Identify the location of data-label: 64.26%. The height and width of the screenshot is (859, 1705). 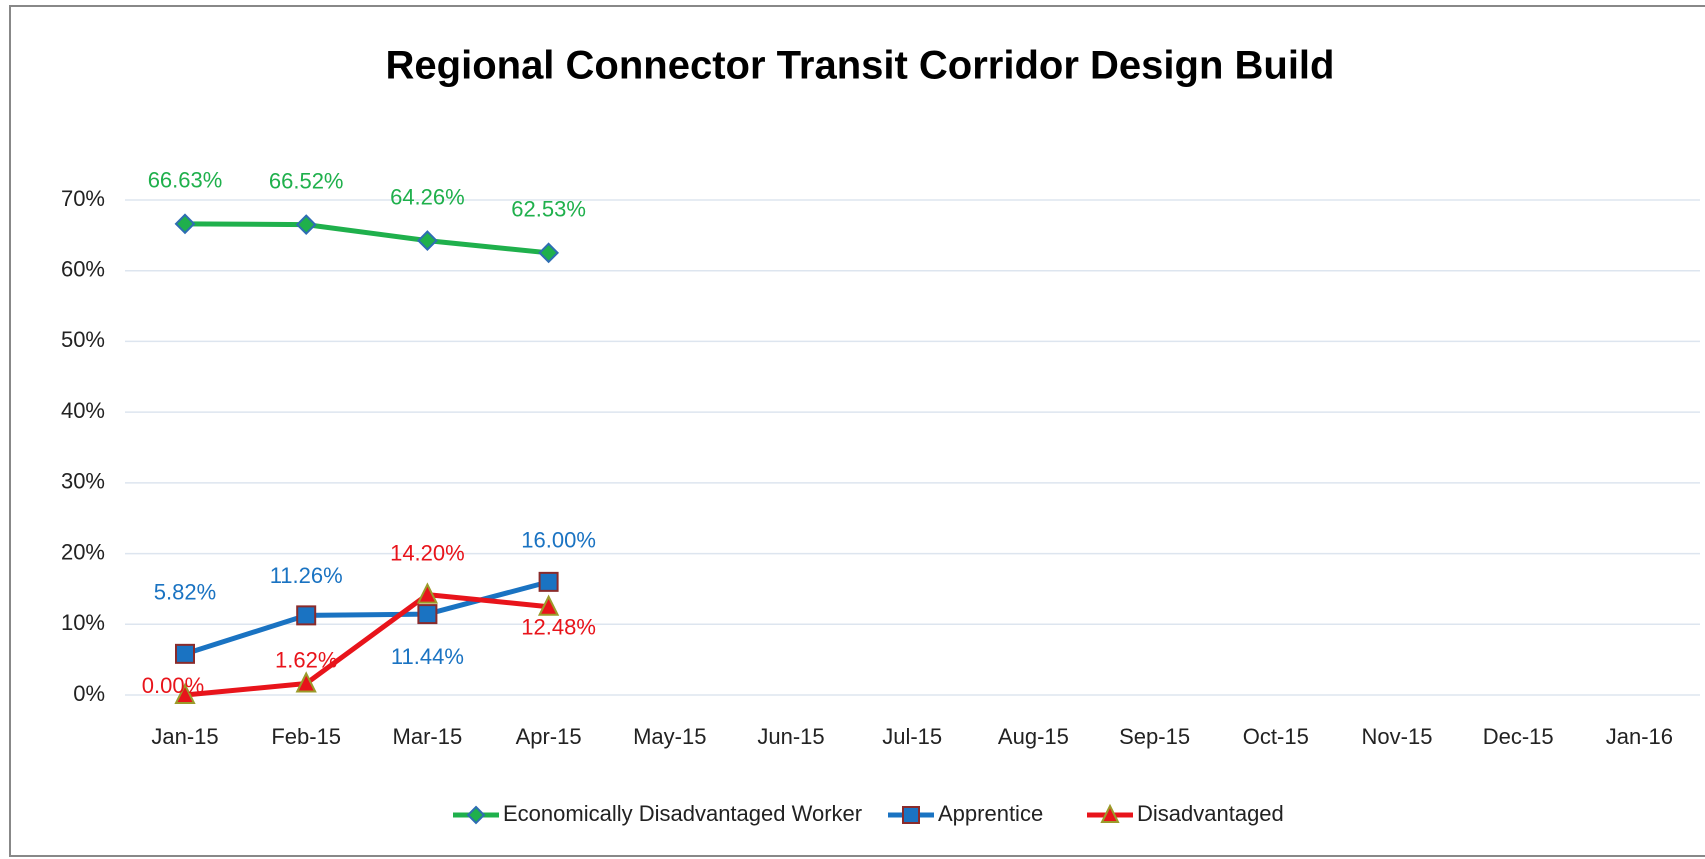
(427, 196).